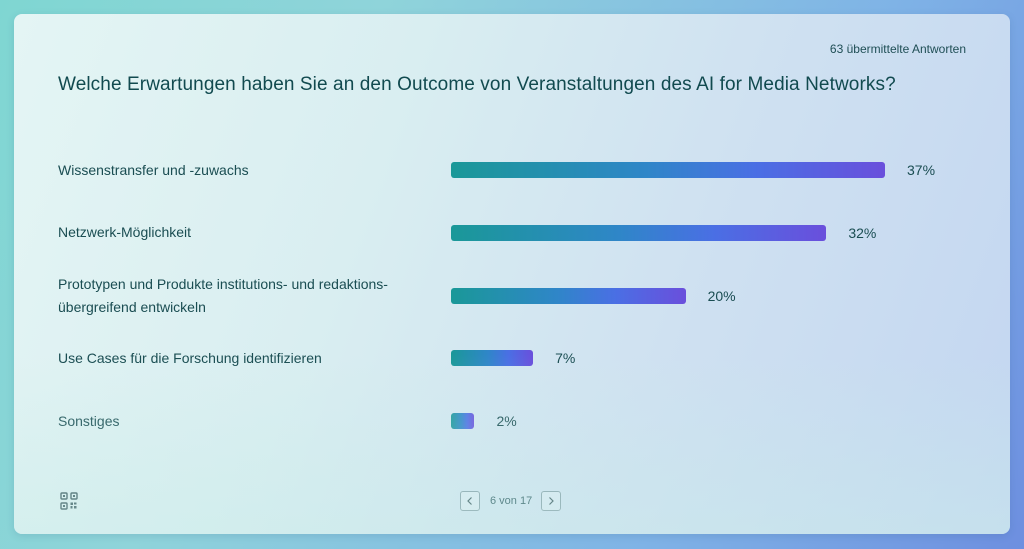  What do you see at coordinates (897, 49) in the screenshot?
I see `response-count: 63 übermittelte Antworten` at bounding box center [897, 49].